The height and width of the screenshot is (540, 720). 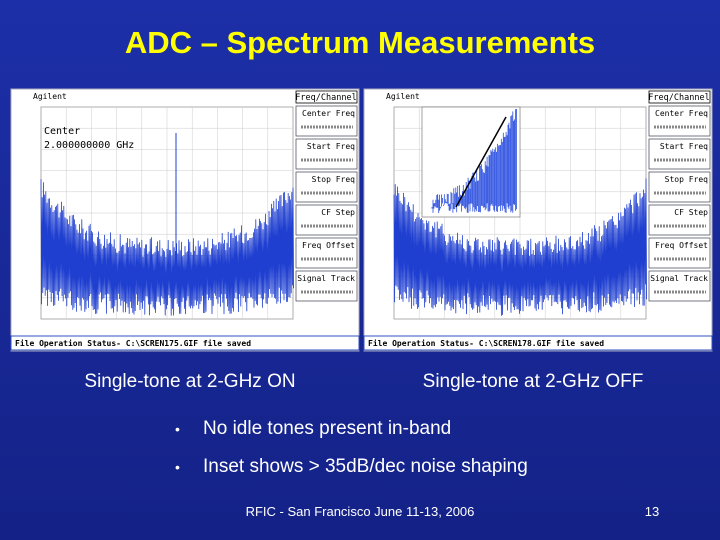 I want to click on page-number: 13, so click(x=652, y=511).